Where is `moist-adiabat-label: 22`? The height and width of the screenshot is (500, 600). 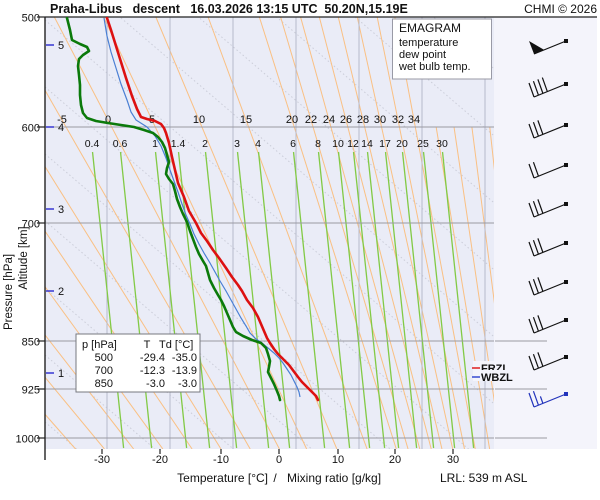 moist-adiabat-label: 22 is located at coordinates (311, 120).